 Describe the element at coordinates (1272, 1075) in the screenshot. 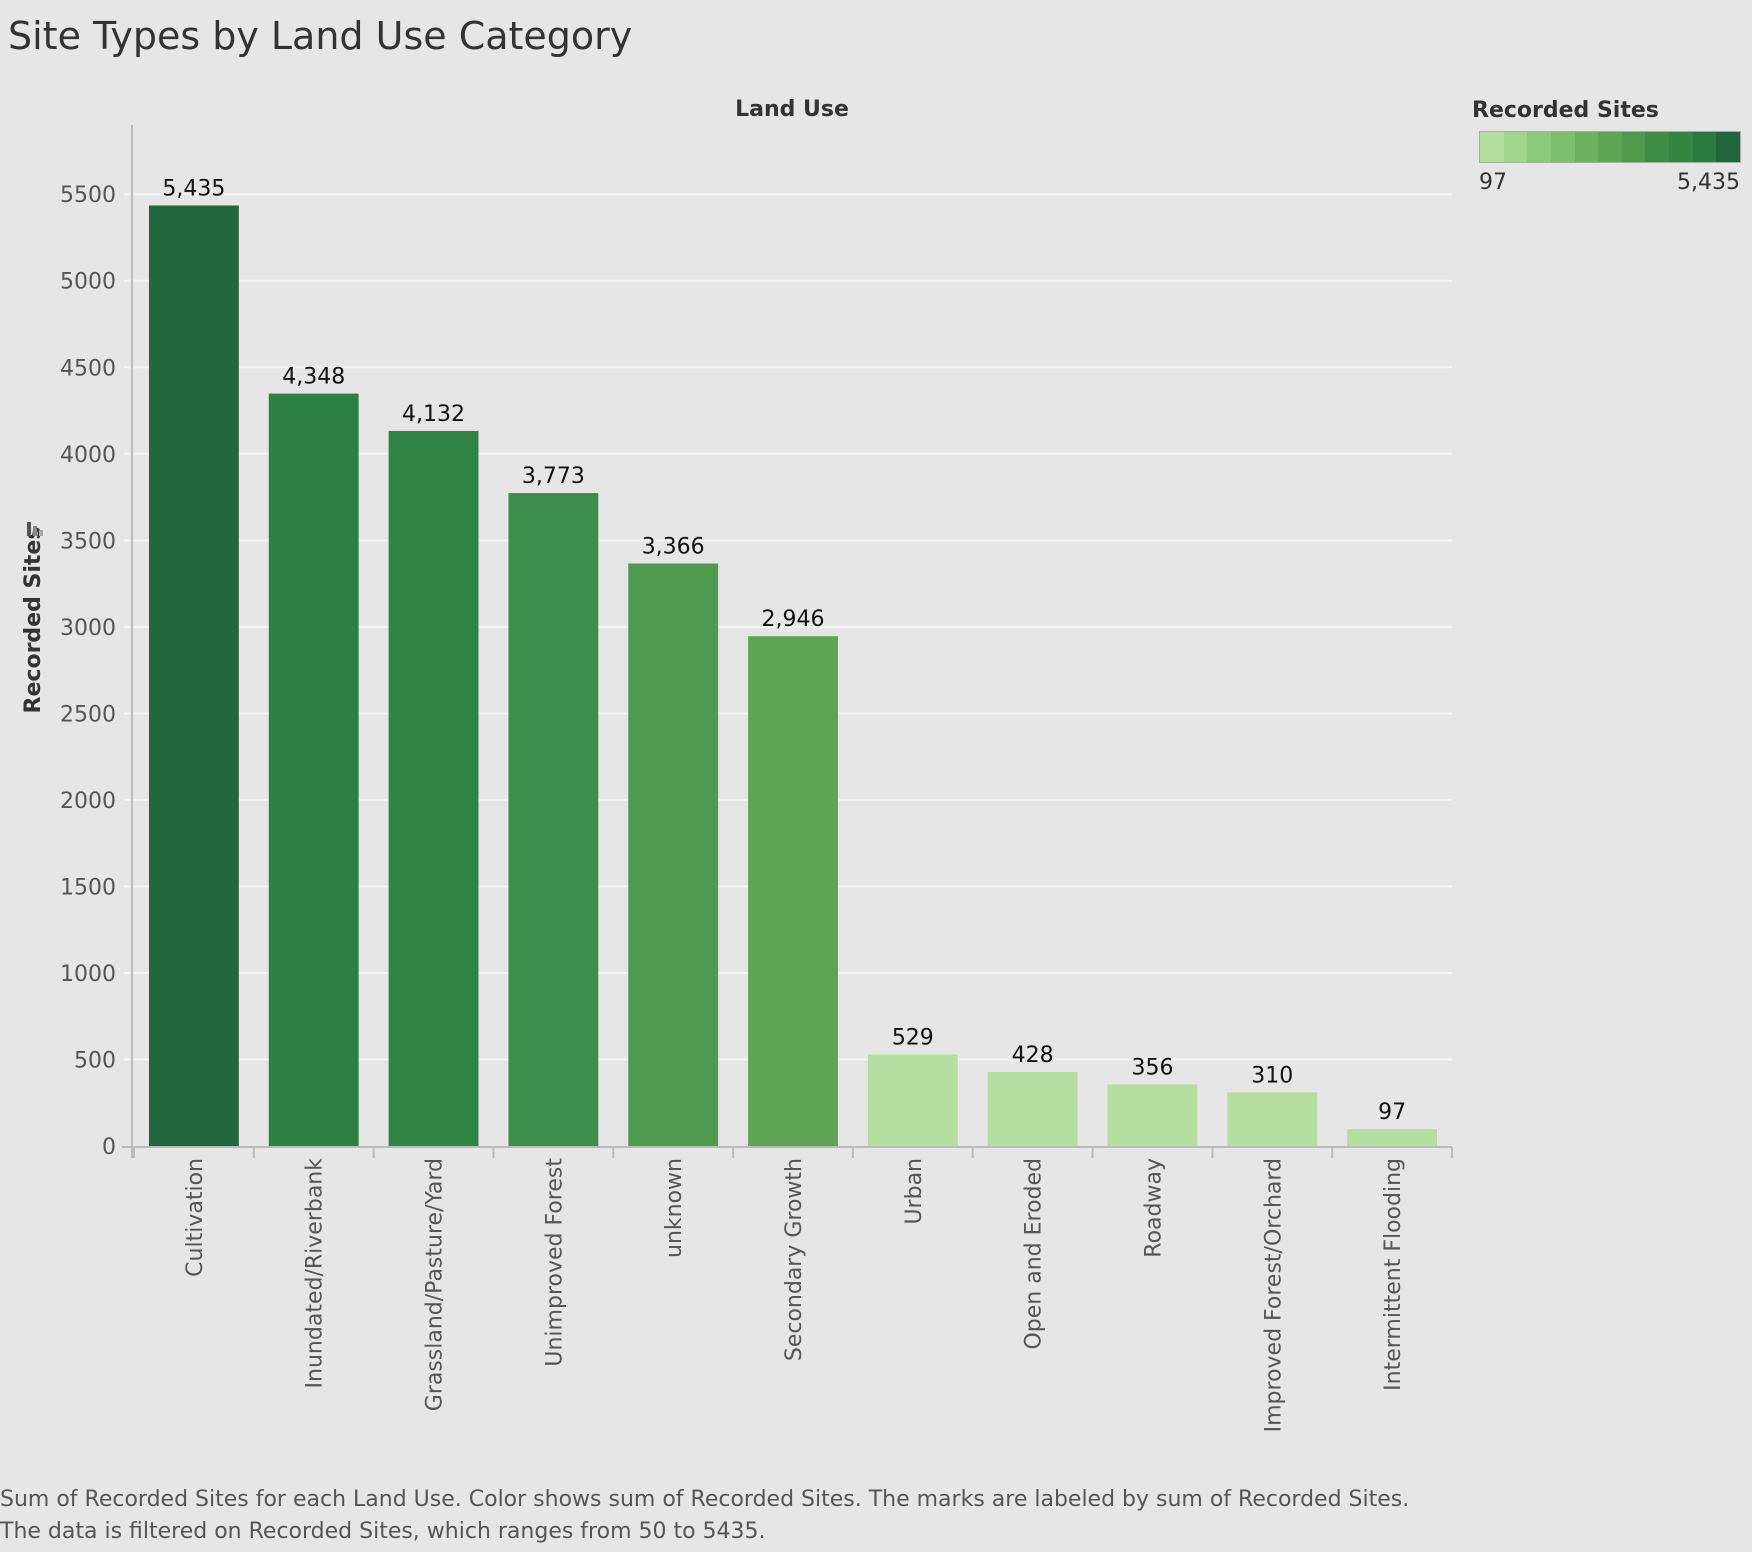

I see `bar-value-label: 310` at that location.